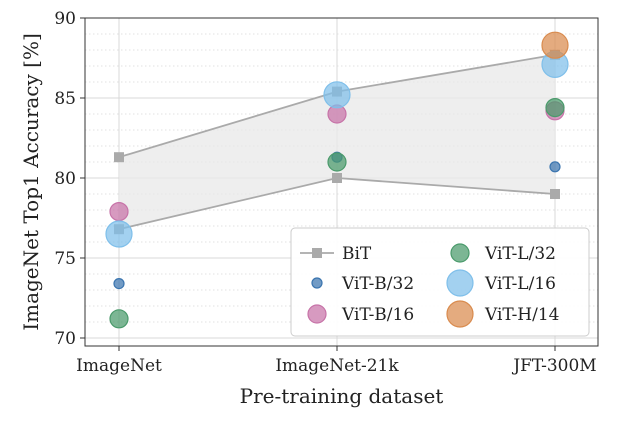 The height and width of the screenshot is (430, 618). I want to click on x-ticks: ImageNet ImageNet-21k JFT-300M, so click(336, 361).